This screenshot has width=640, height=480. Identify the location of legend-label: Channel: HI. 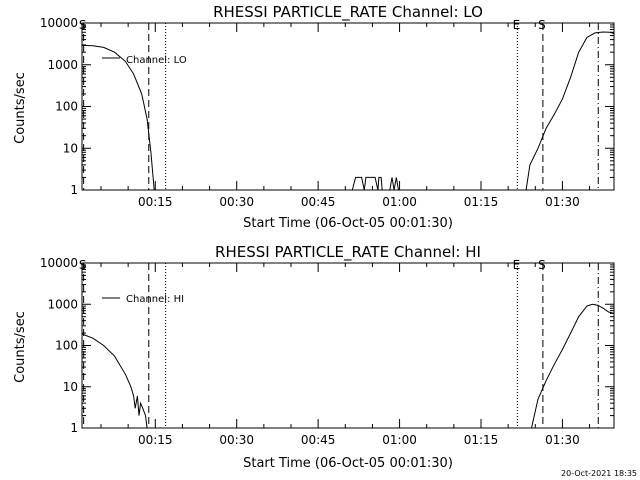
(155, 299).